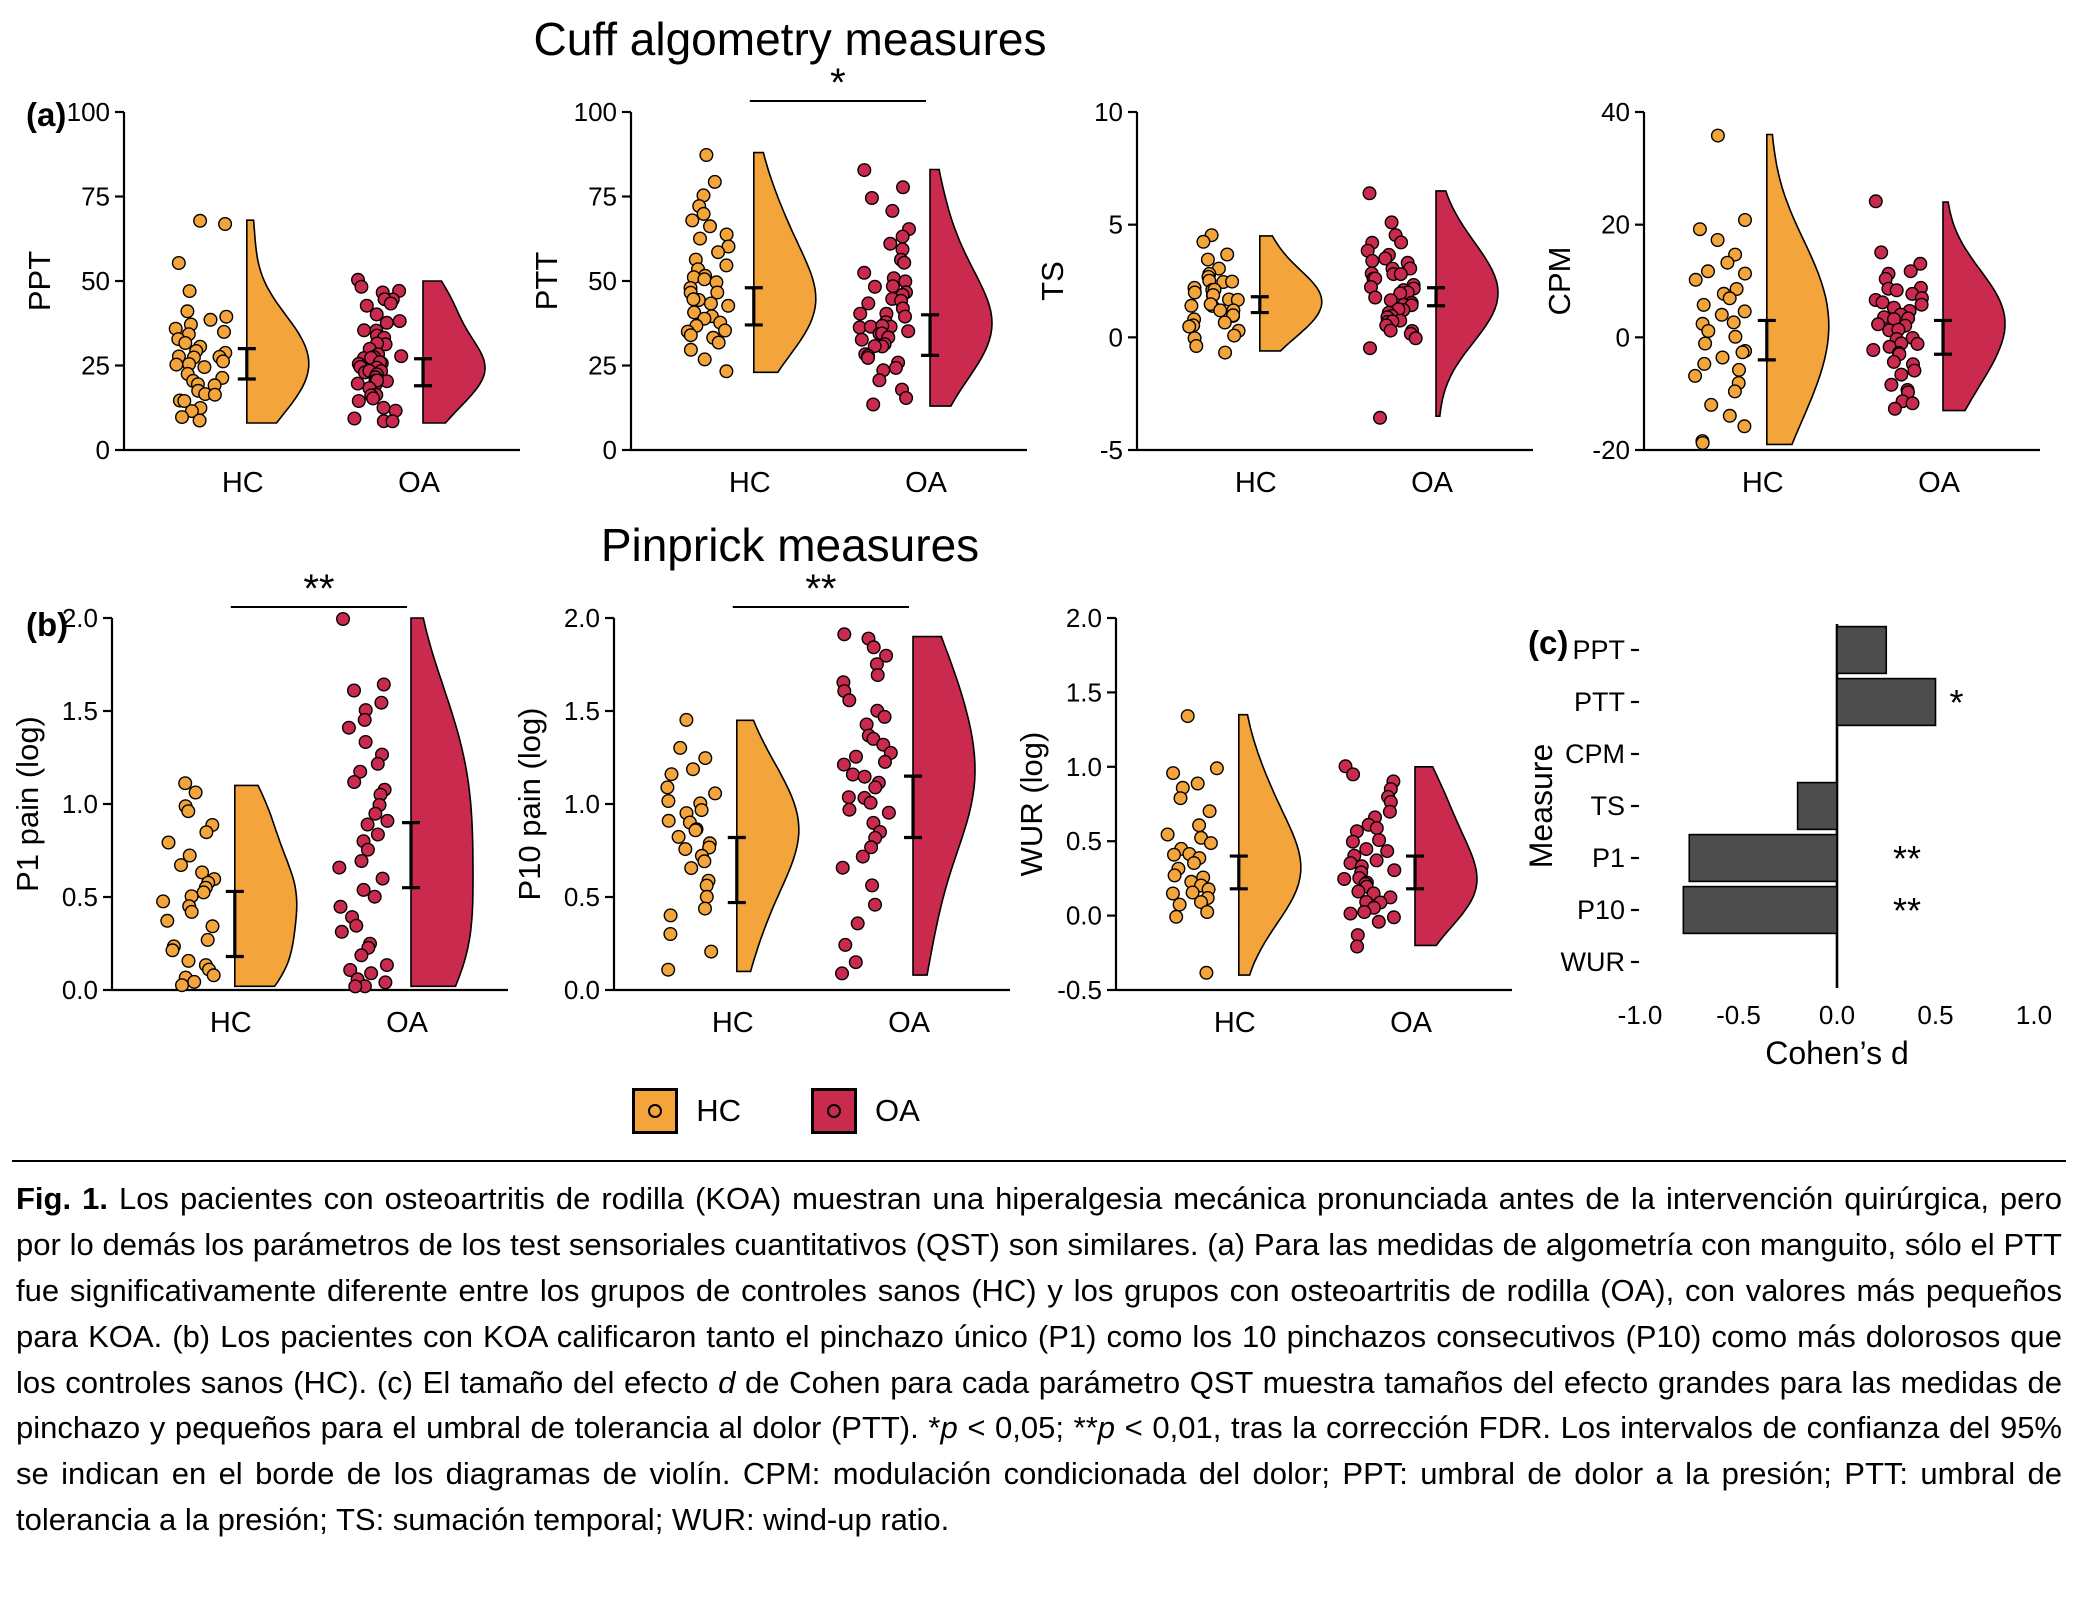 The image size is (2078, 1623). What do you see at coordinates (1111, 450) in the screenshot?
I see `svg-text: -5` at bounding box center [1111, 450].